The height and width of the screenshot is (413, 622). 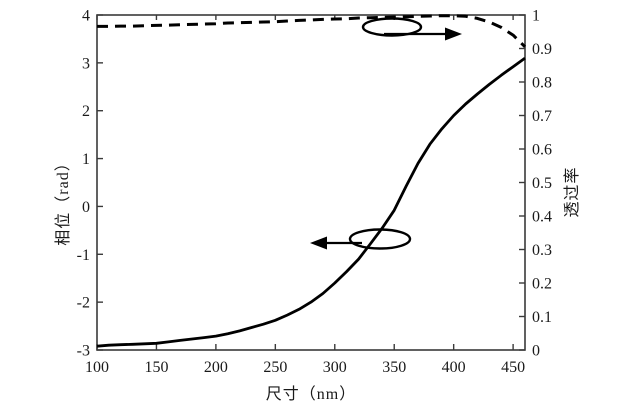 What do you see at coordinates (86, 207) in the screenshot?
I see `left-y-tick-label: 0` at bounding box center [86, 207].